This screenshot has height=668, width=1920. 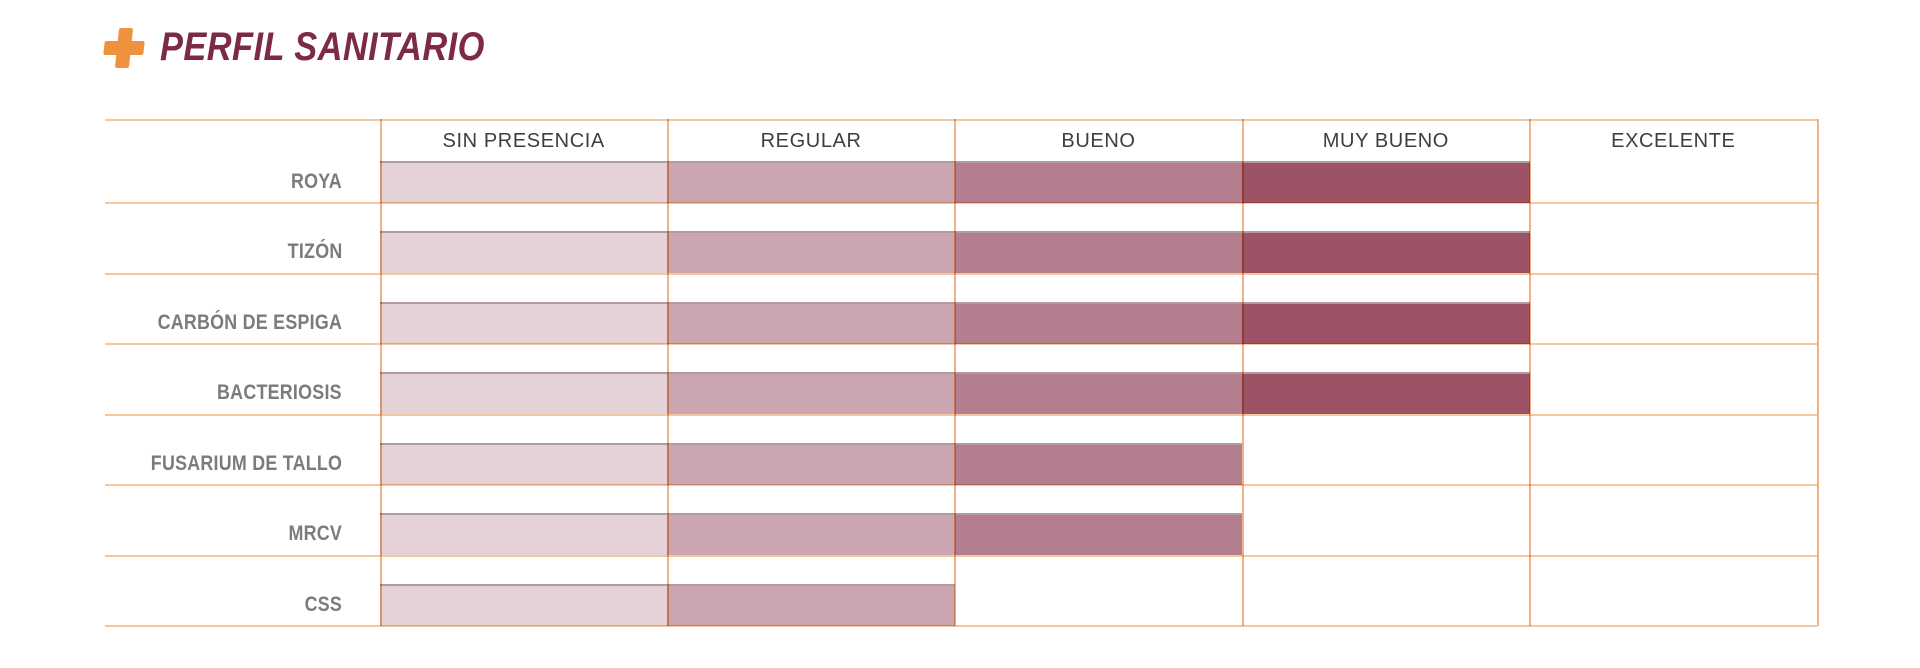 What do you see at coordinates (124, 48) in the screenshot?
I see `plus-icon` at bounding box center [124, 48].